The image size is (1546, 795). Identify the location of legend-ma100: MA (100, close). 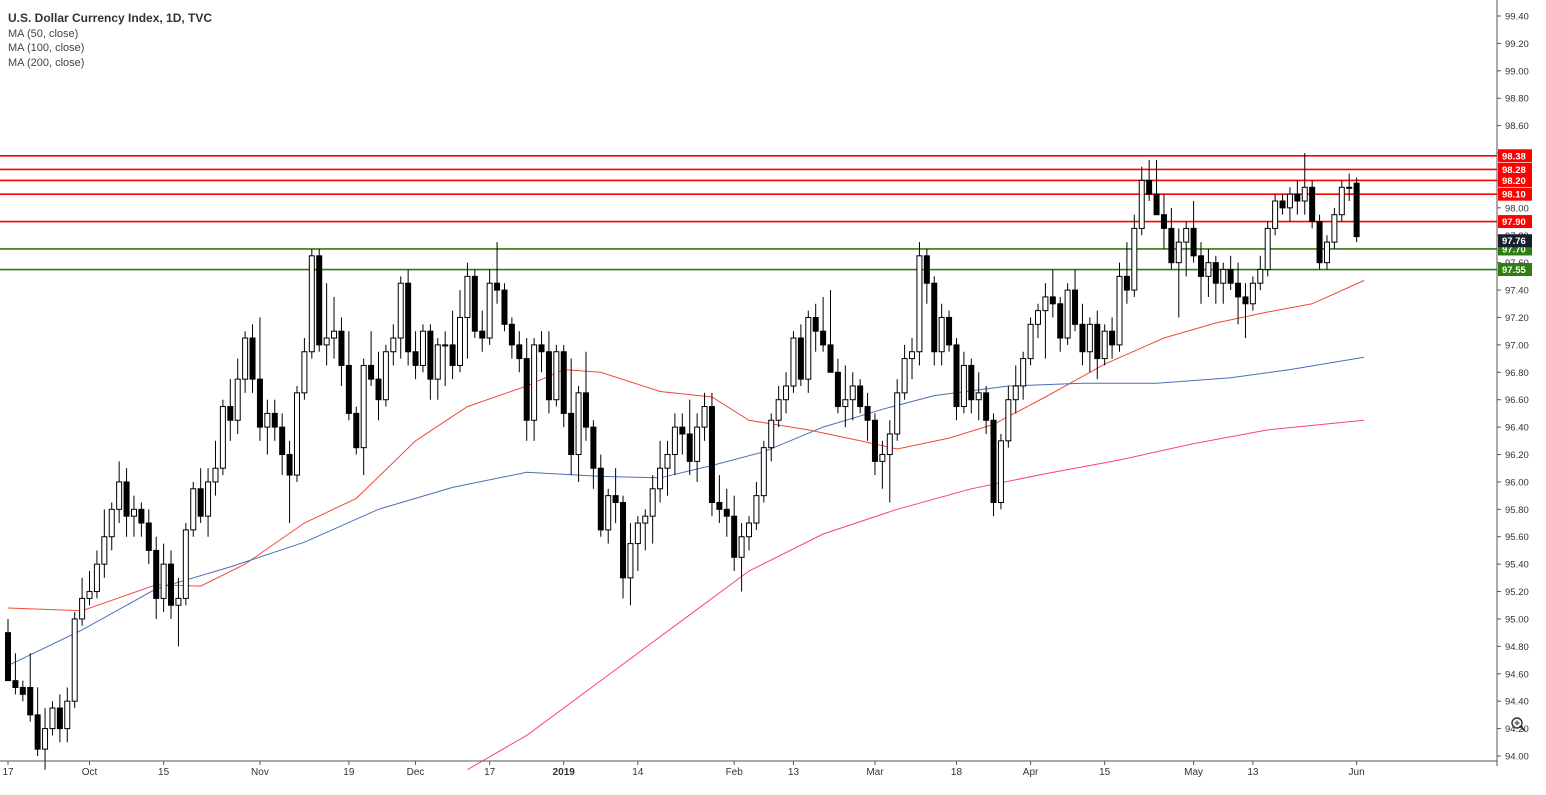
(46, 48).